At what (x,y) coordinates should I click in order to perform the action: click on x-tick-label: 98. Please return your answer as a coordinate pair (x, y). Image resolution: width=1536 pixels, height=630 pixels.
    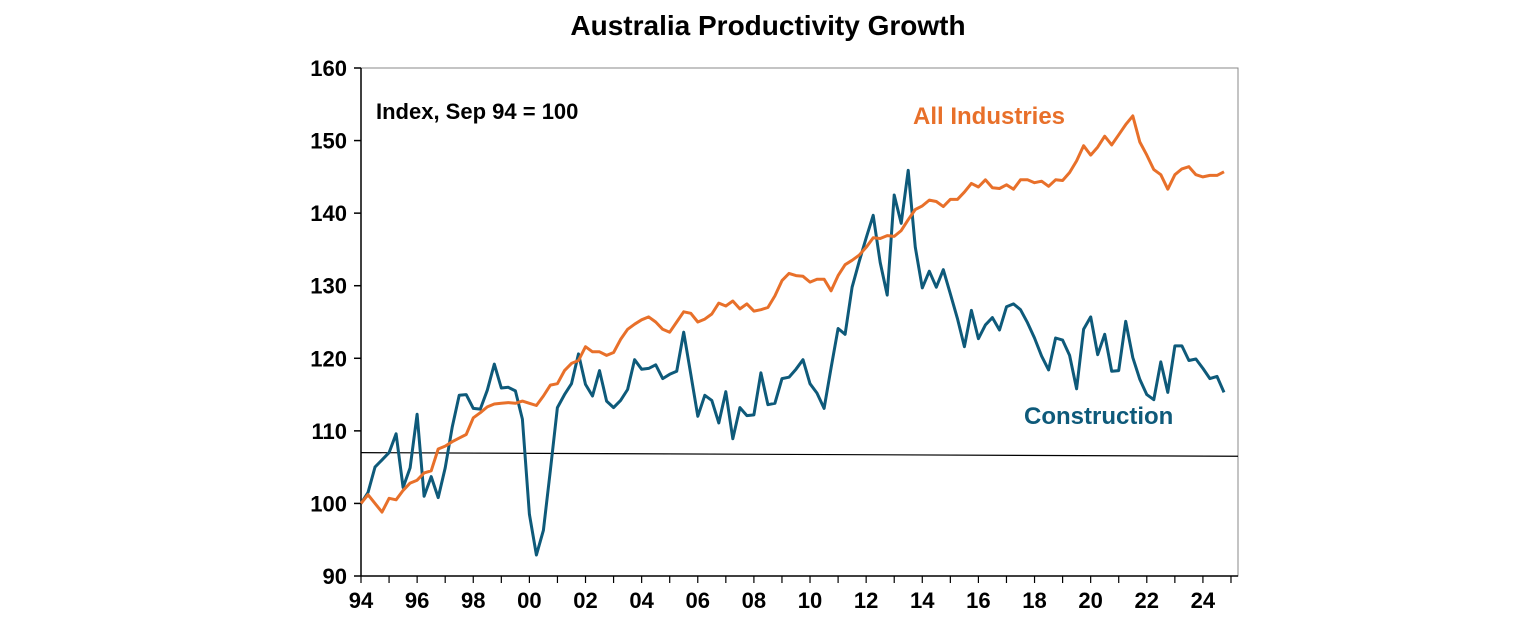
    Looking at the image, I should click on (473, 600).